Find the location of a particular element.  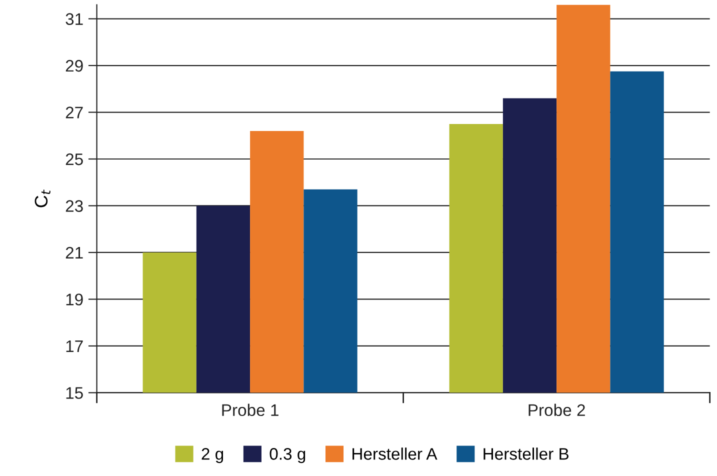

x-tick-label: Probe 1 is located at coordinates (250, 410).